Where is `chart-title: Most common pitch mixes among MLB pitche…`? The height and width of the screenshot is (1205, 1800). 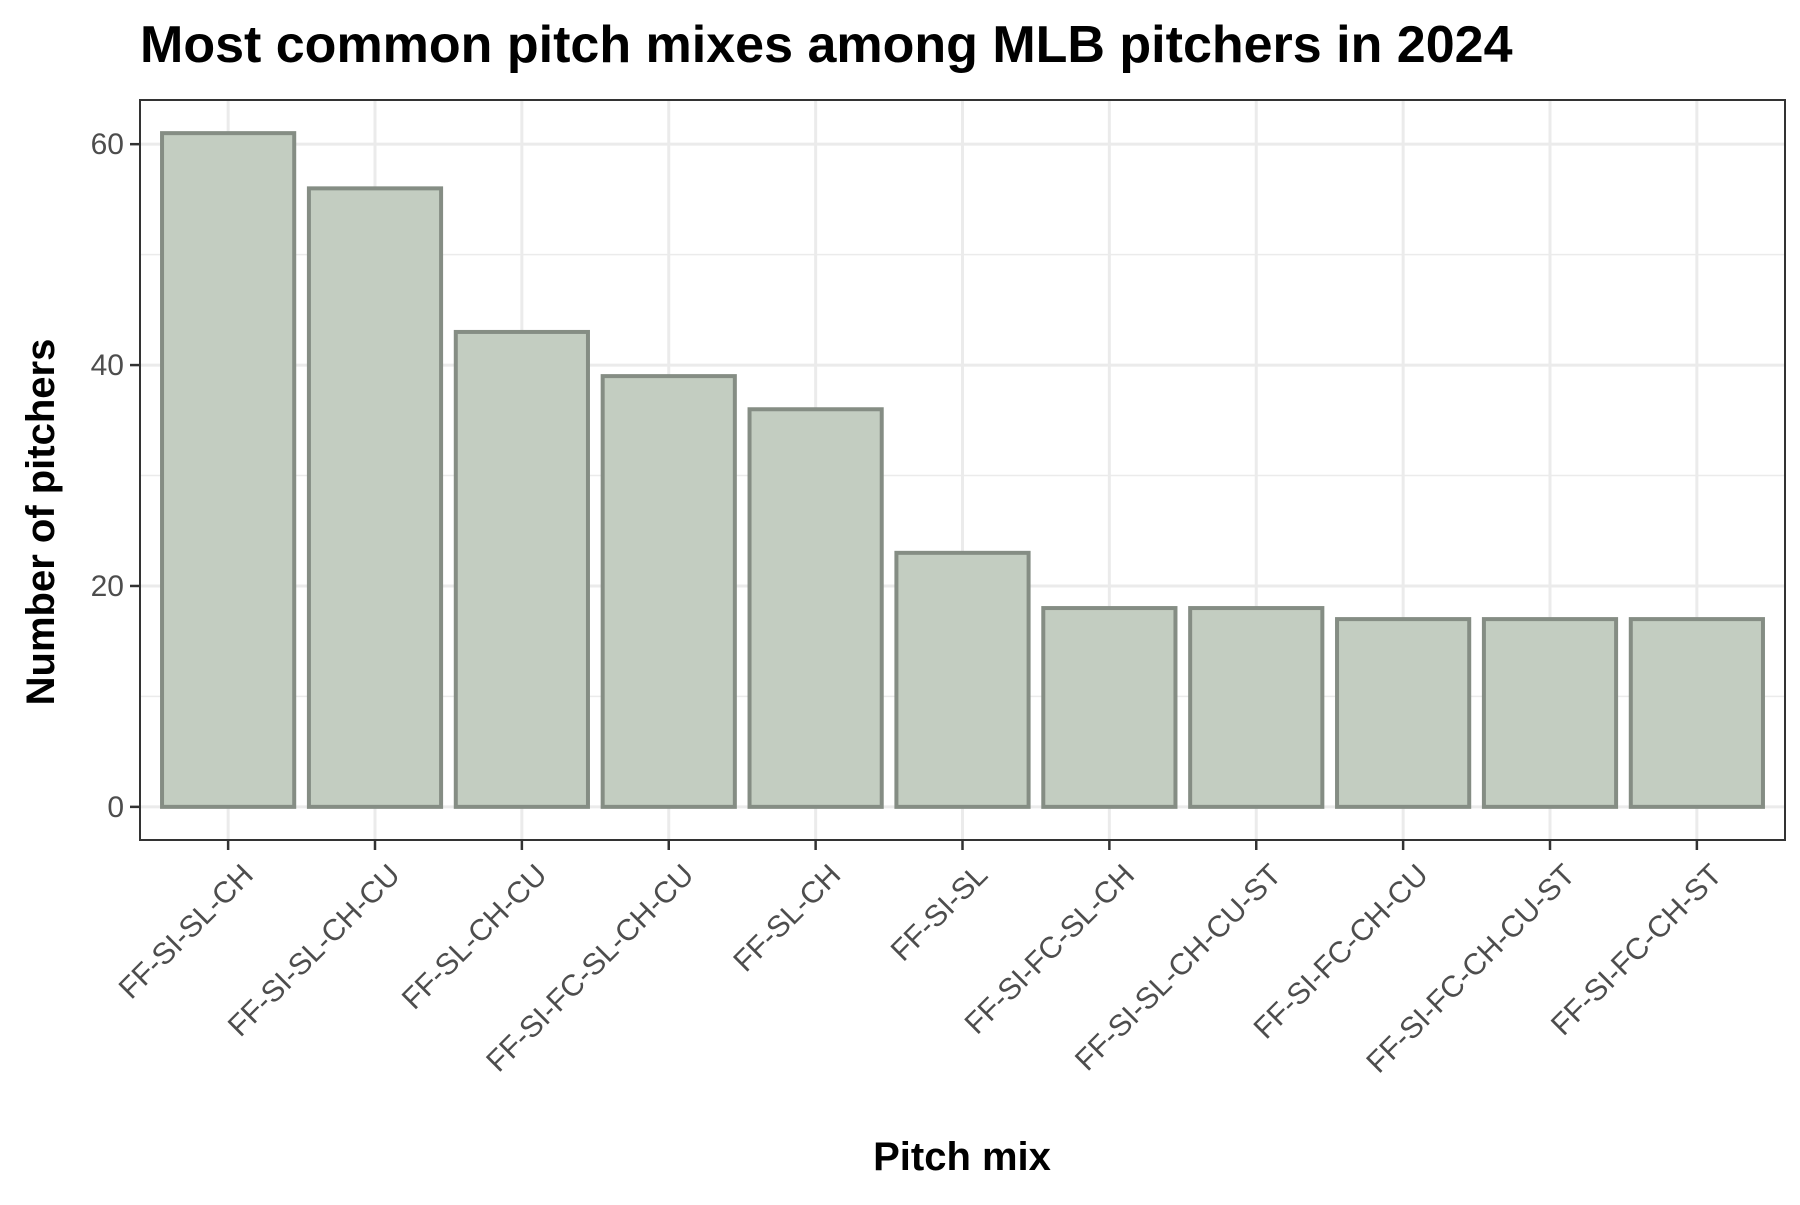
chart-title: Most common pitch mixes among MLB pitche… is located at coordinates (826, 45).